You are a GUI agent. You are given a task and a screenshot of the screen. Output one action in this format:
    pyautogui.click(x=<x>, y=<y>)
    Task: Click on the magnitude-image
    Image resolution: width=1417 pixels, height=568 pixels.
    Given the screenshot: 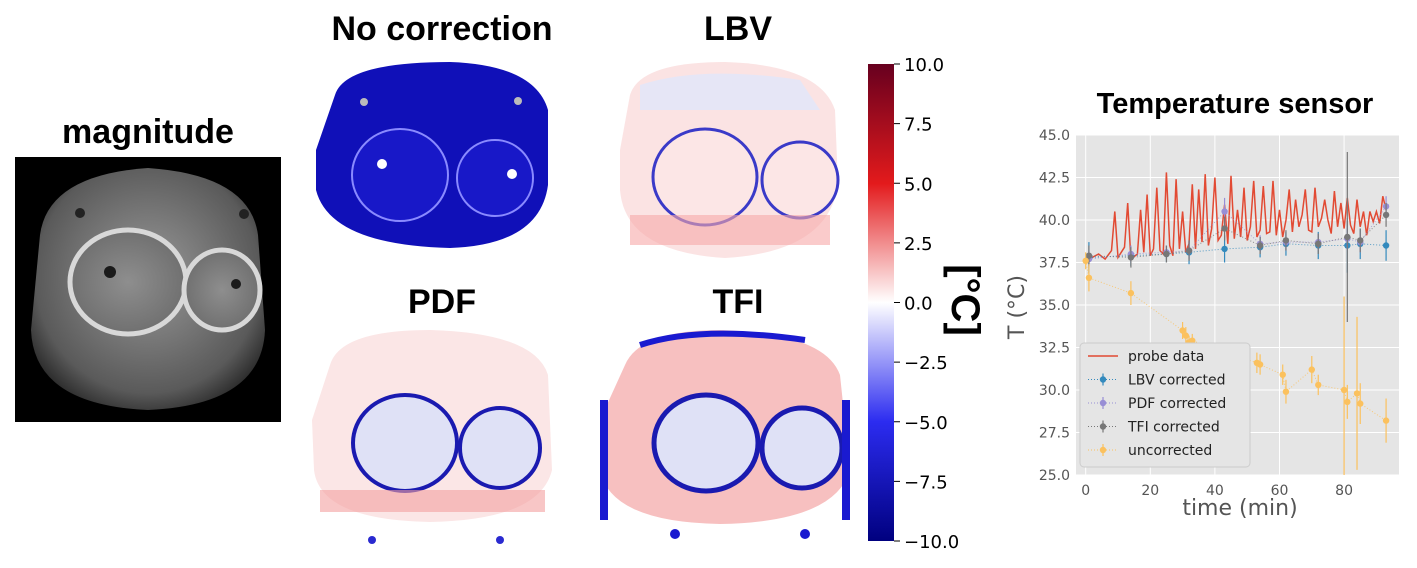 What is the action you would take?
    pyautogui.click(x=148, y=289)
    